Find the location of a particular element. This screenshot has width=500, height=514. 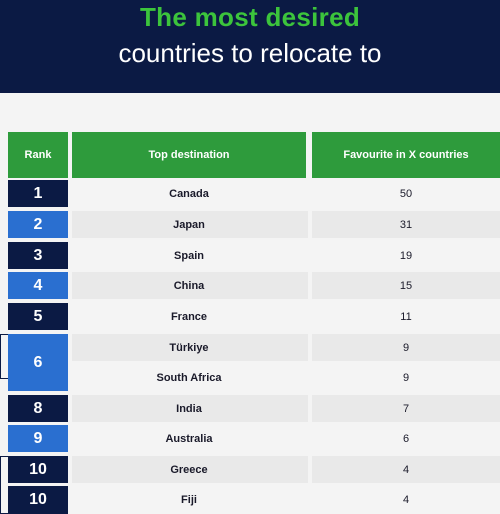

favourite-cell: 19 is located at coordinates (406, 255).